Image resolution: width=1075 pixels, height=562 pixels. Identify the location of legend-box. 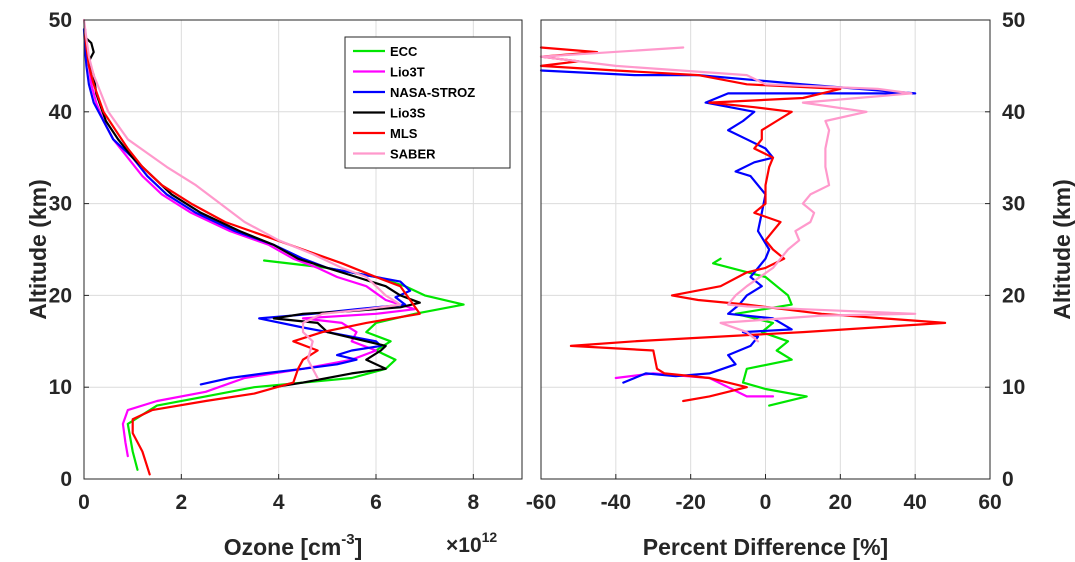
(427, 102).